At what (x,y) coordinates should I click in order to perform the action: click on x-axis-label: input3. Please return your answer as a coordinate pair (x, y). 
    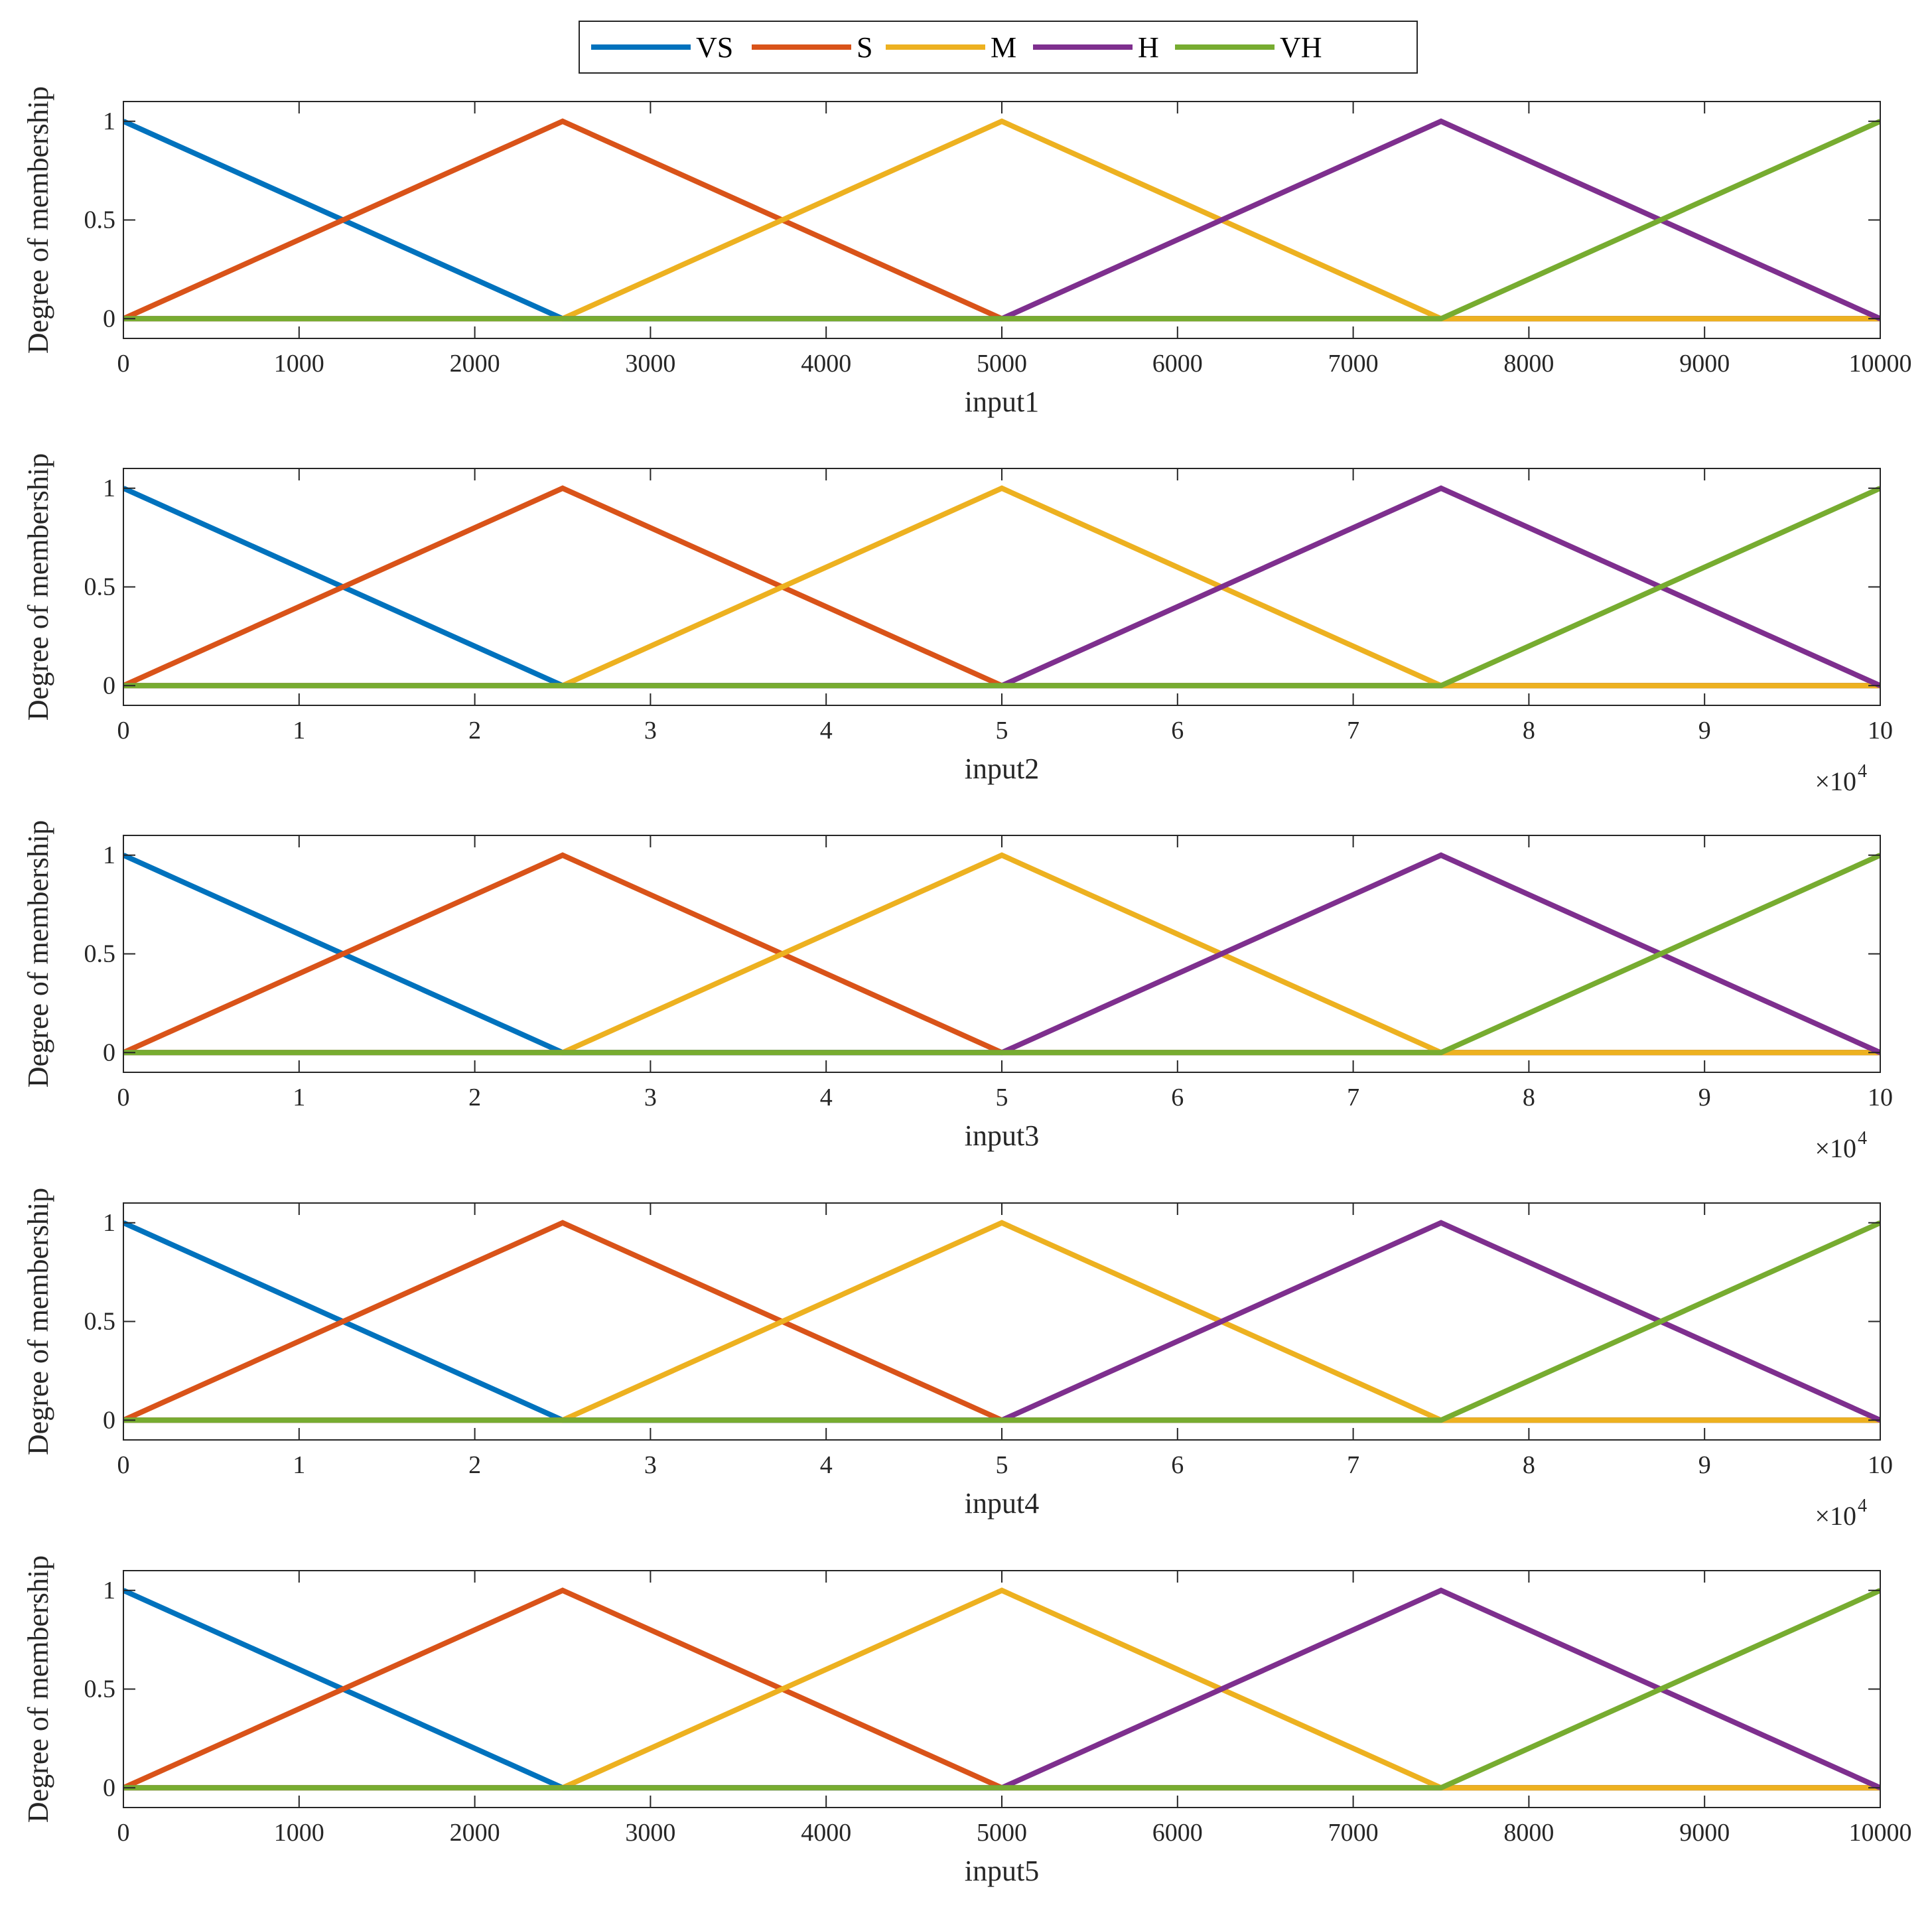
    Looking at the image, I should click on (1002, 1135).